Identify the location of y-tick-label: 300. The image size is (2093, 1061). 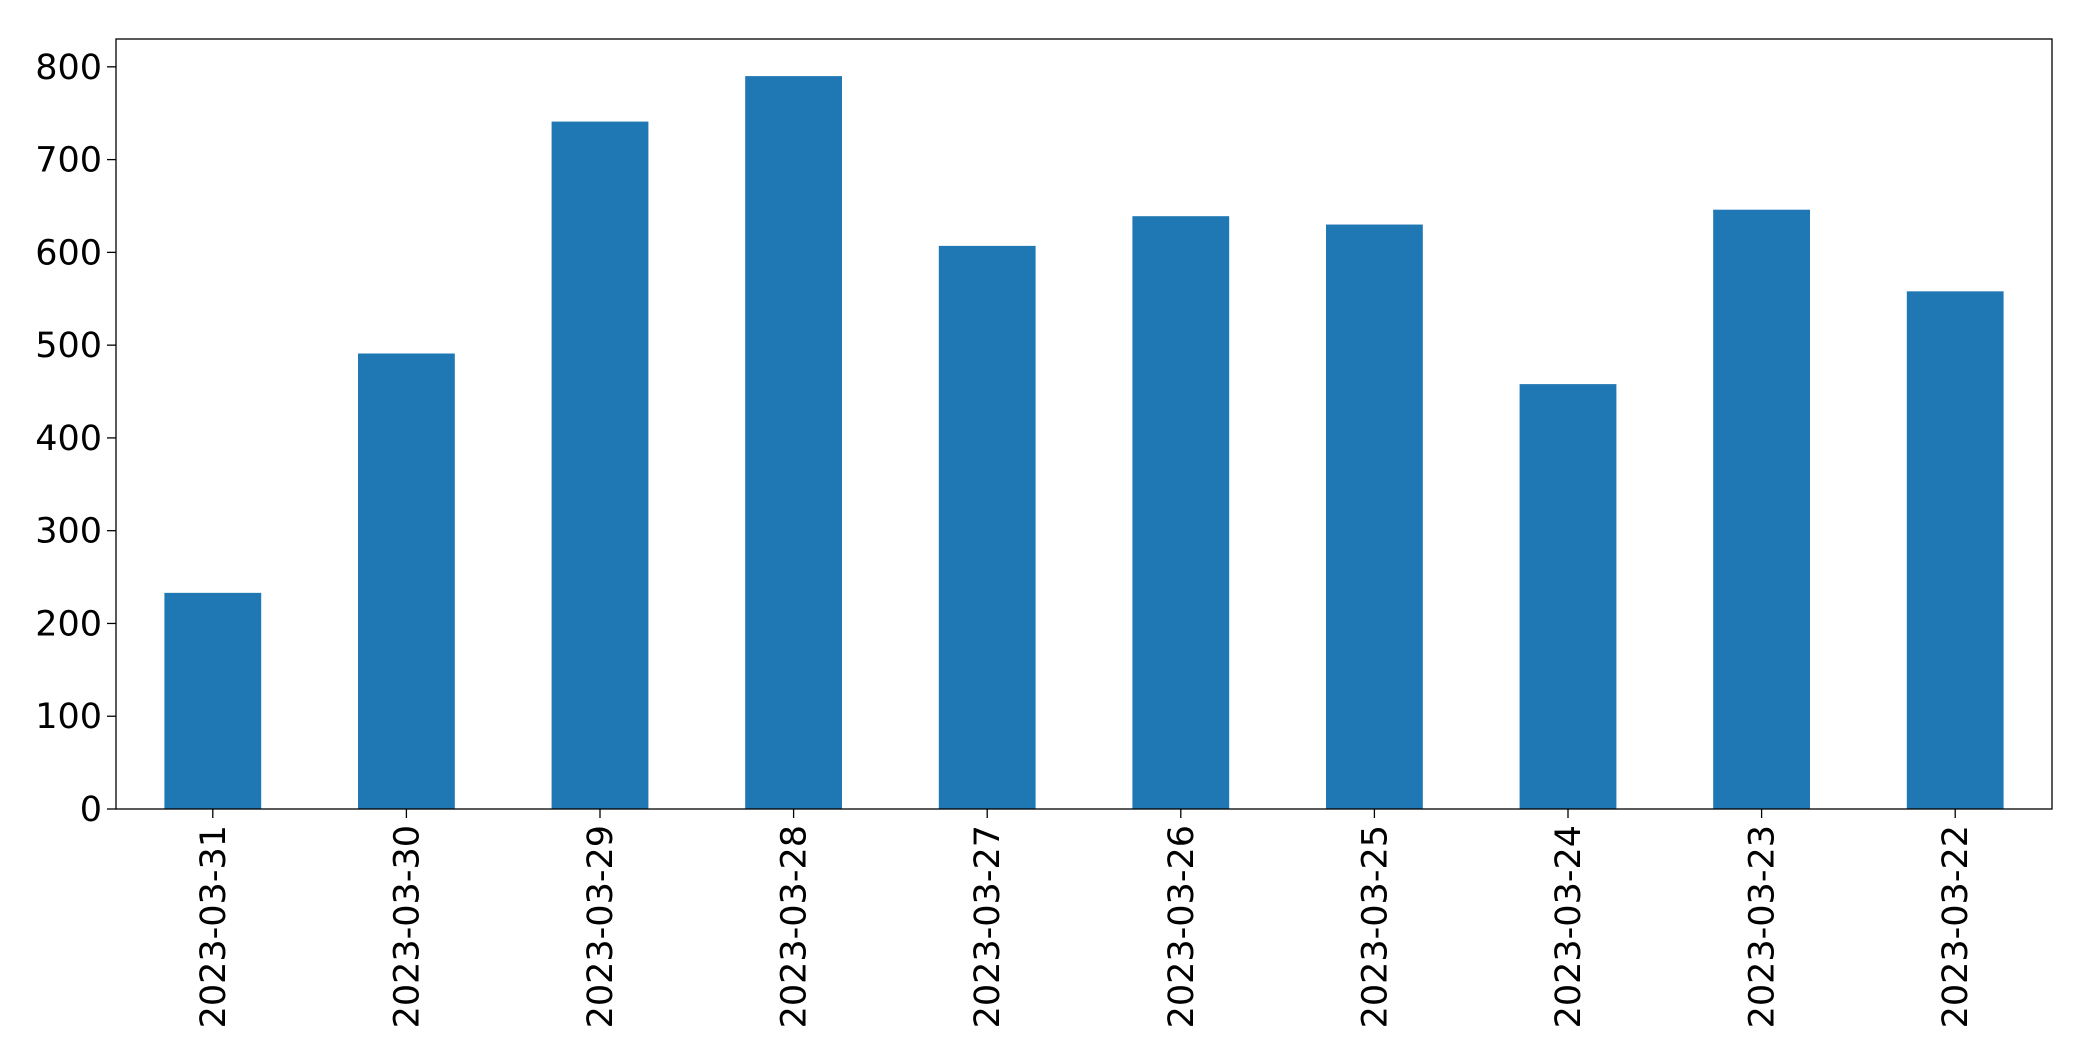
(68, 532).